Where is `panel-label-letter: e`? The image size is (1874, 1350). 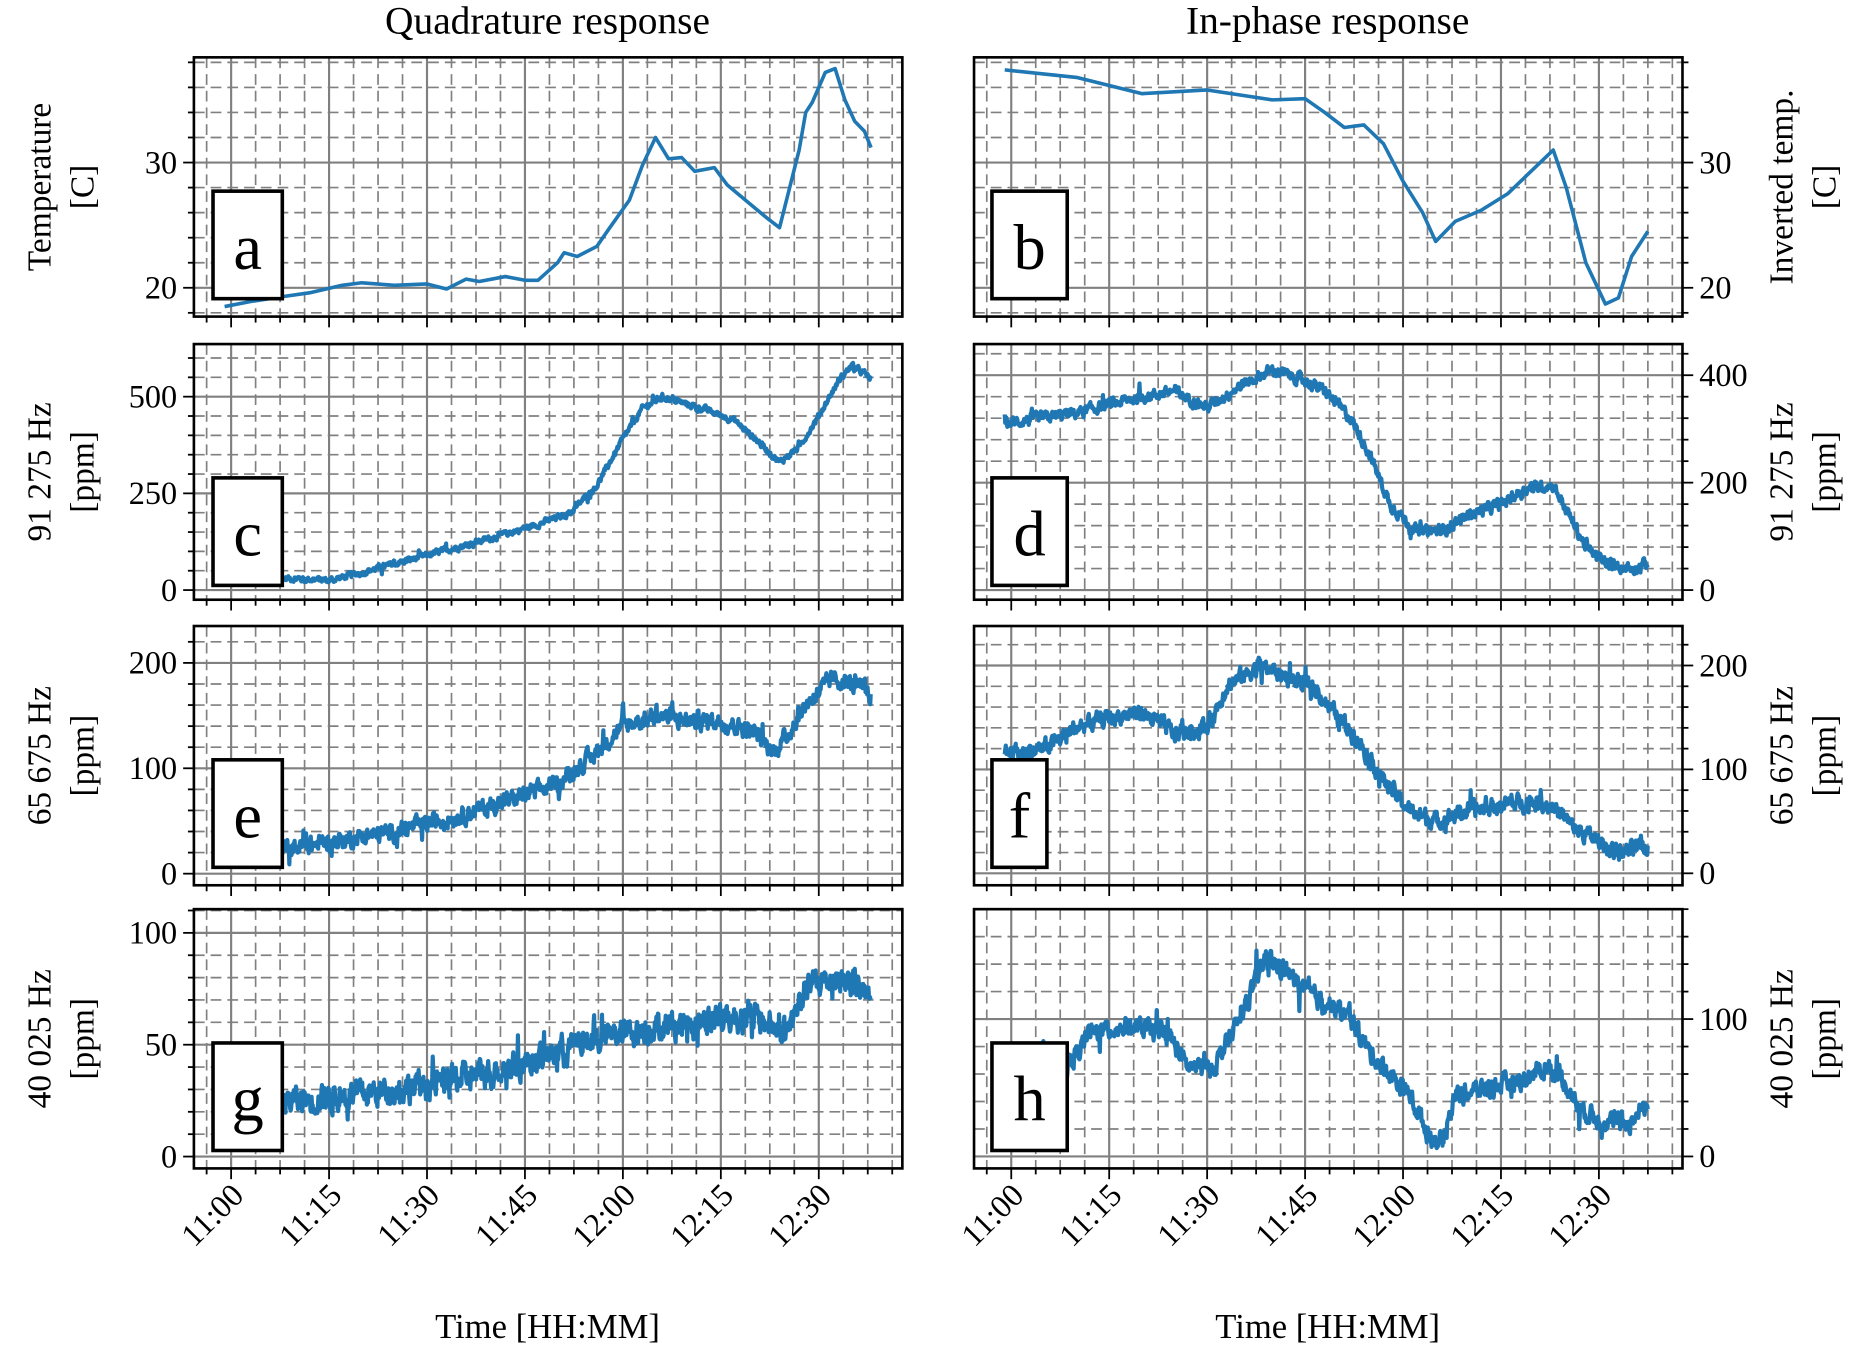
panel-label-letter: e is located at coordinates (247, 815).